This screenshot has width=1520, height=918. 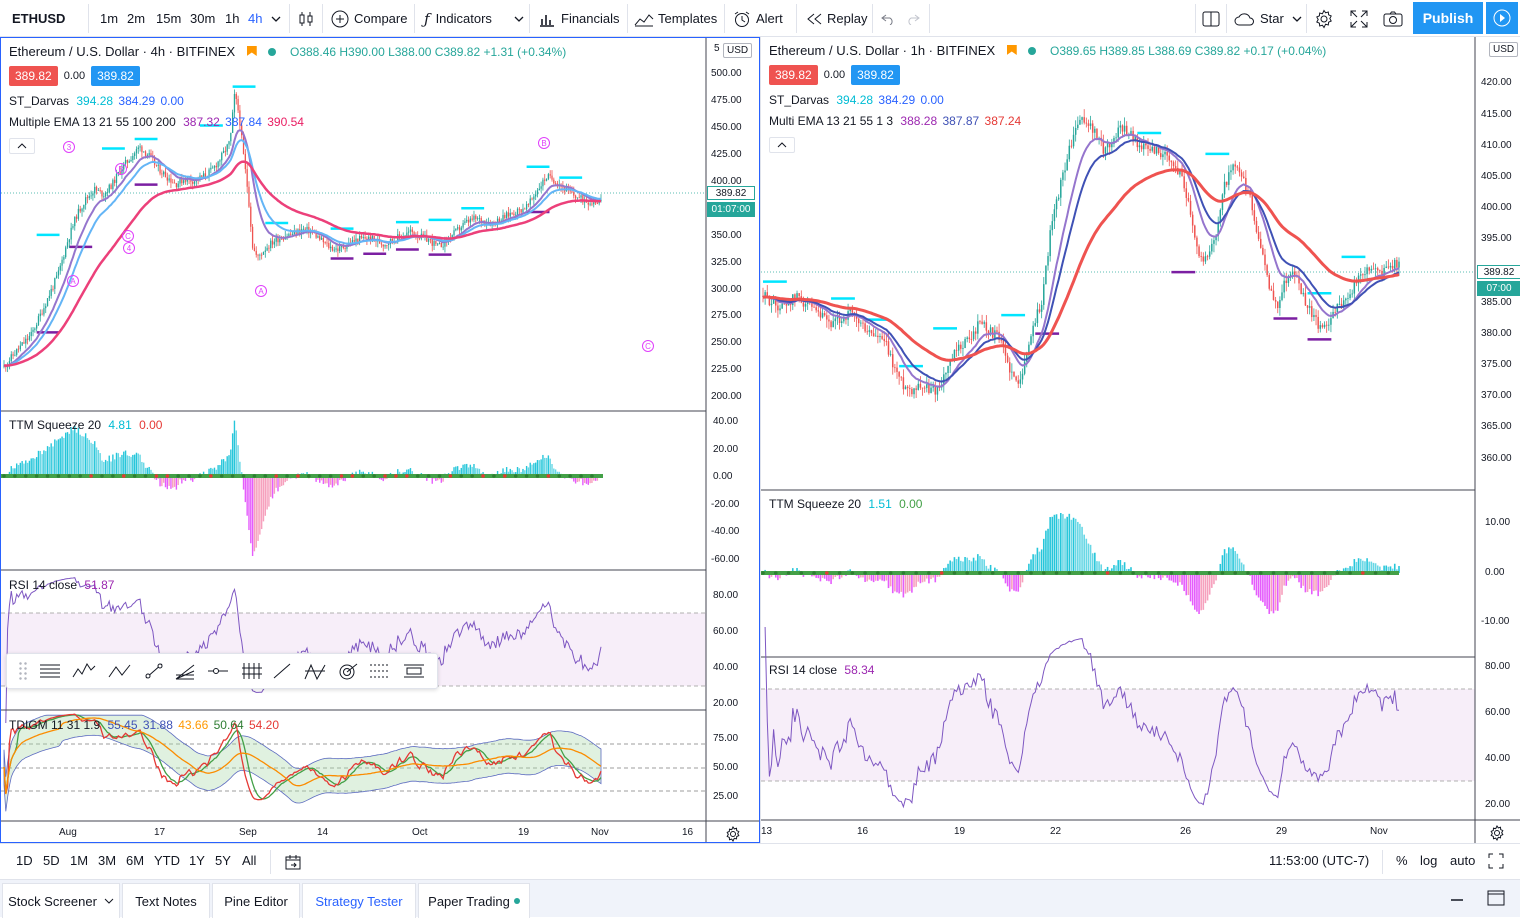 I want to click on trend-line-icon, so click(x=154, y=671).